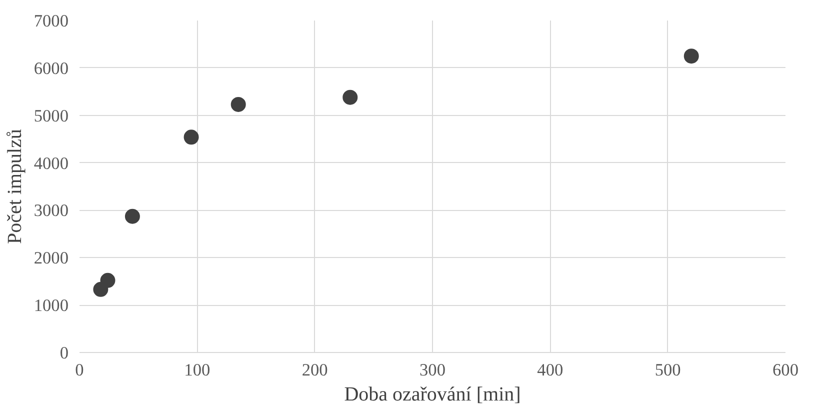 The height and width of the screenshot is (408, 815). Describe the element at coordinates (51, 116) in the screenshot. I see `y-tick-label: 5000` at that location.